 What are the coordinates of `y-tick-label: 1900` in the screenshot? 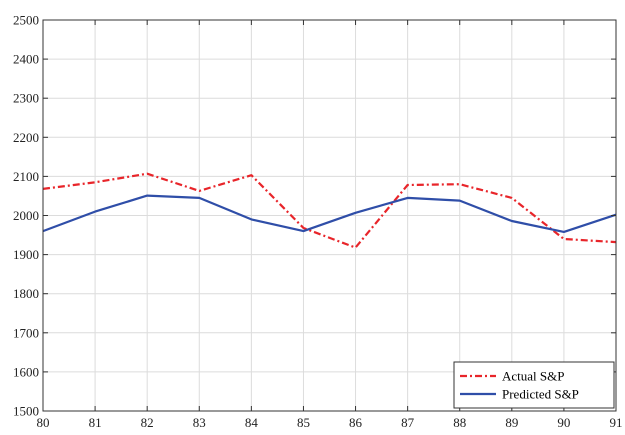 It's located at (26, 254).